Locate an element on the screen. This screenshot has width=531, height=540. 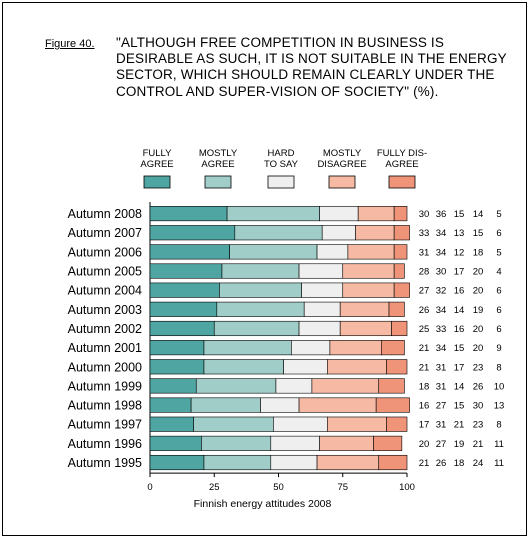
data-label: 25 is located at coordinates (424, 329).